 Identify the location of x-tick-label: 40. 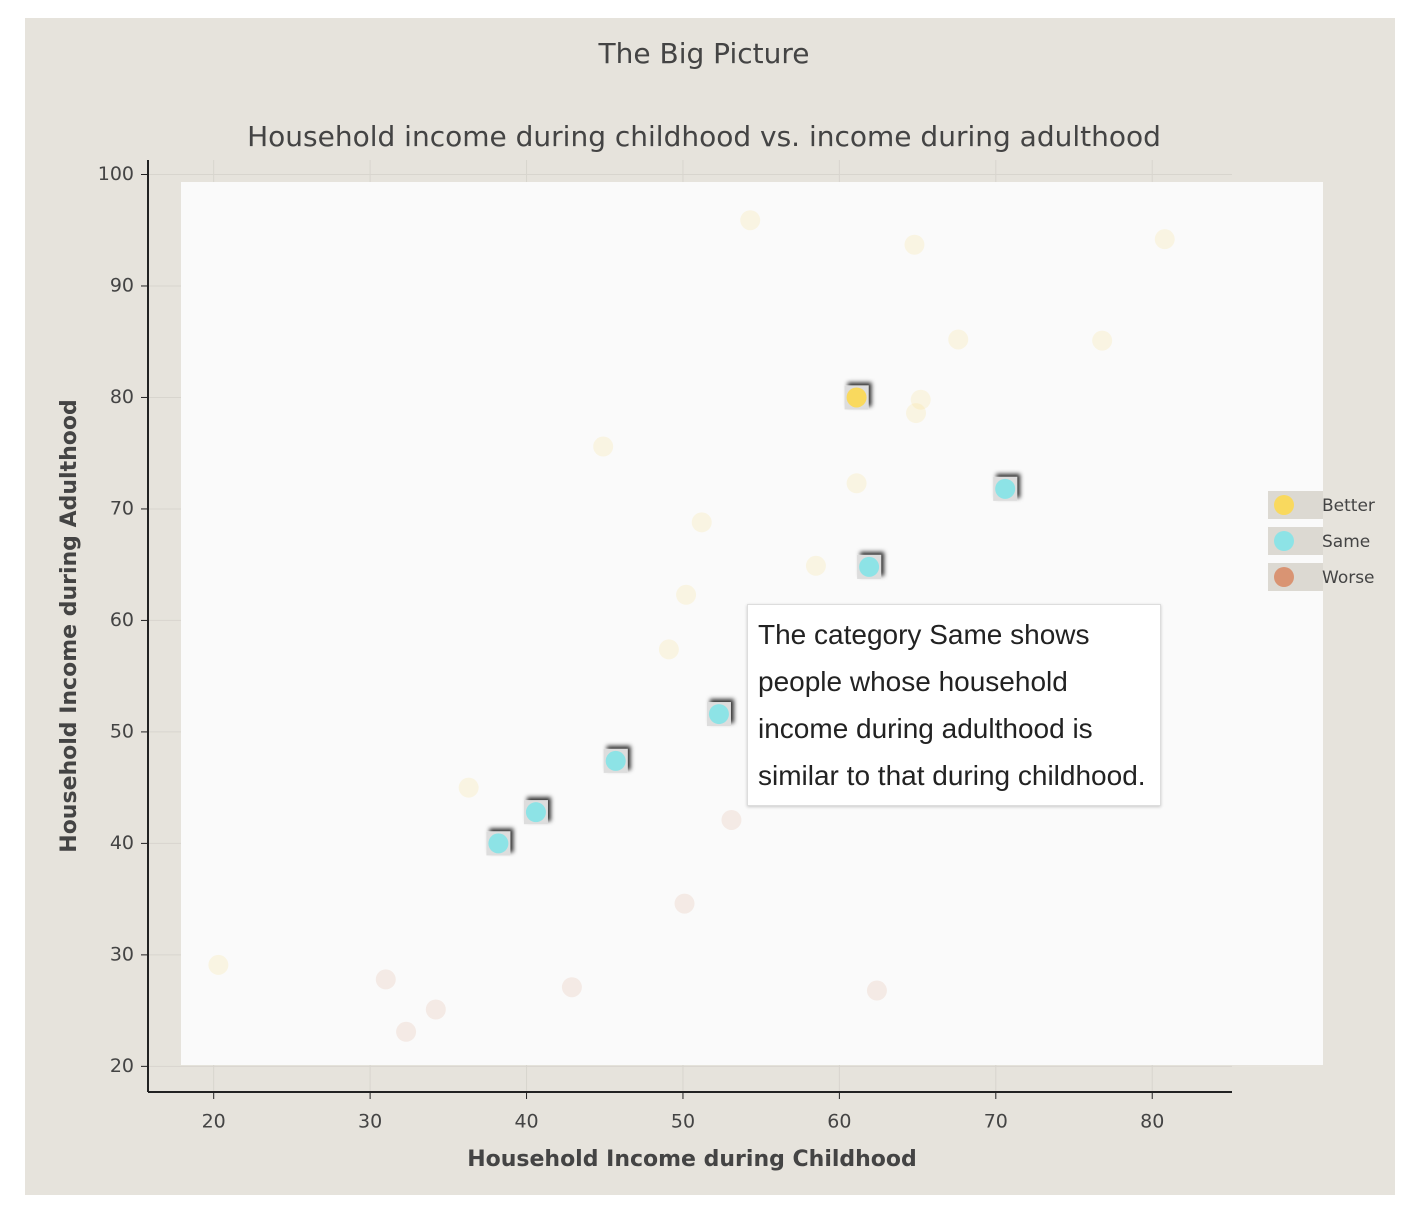
(526, 1122).